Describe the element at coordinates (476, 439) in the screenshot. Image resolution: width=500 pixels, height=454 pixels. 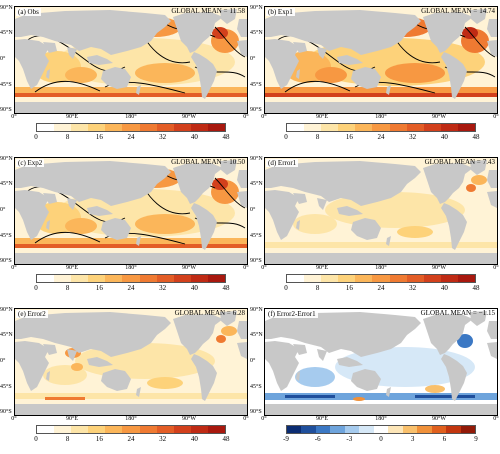
I see `colorbar-tick: 9` at that location.